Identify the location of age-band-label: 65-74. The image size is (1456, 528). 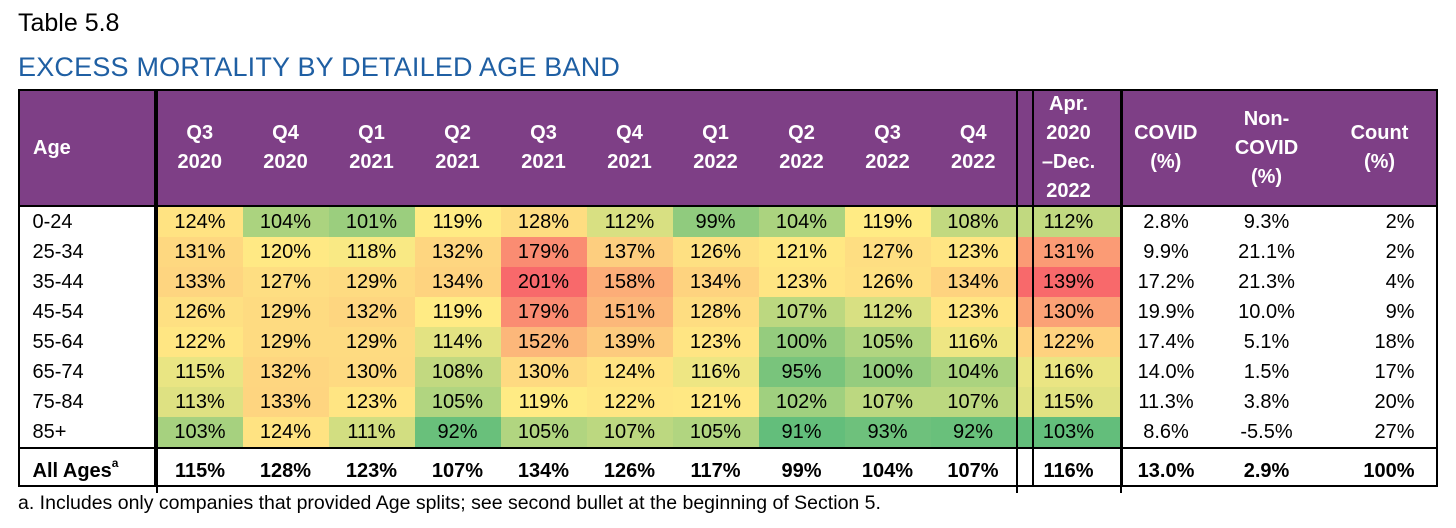
(58, 371).